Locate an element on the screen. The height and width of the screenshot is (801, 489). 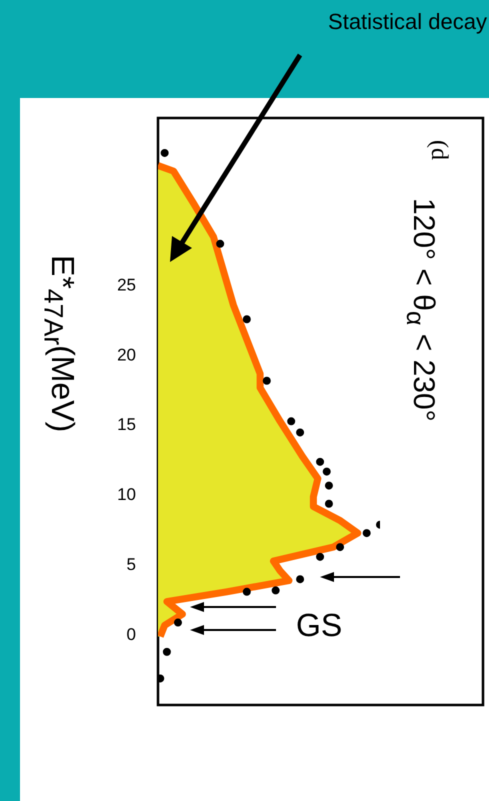
text: (d is located at coordinates (439, 150).